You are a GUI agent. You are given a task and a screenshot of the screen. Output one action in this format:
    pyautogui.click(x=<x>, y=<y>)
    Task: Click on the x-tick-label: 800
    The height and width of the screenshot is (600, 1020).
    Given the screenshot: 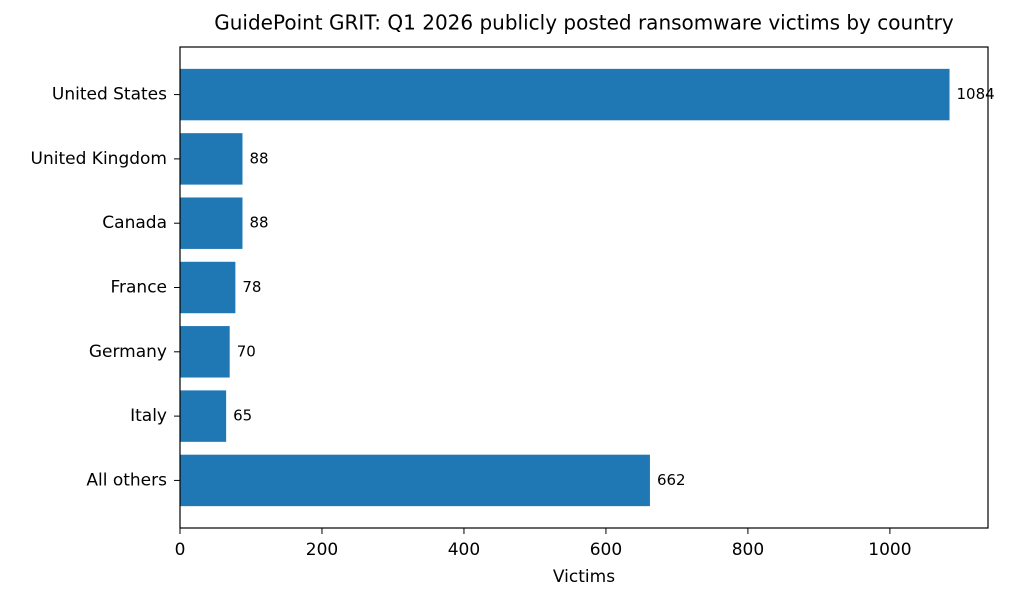 What is the action you would take?
    pyautogui.click(x=748, y=550)
    